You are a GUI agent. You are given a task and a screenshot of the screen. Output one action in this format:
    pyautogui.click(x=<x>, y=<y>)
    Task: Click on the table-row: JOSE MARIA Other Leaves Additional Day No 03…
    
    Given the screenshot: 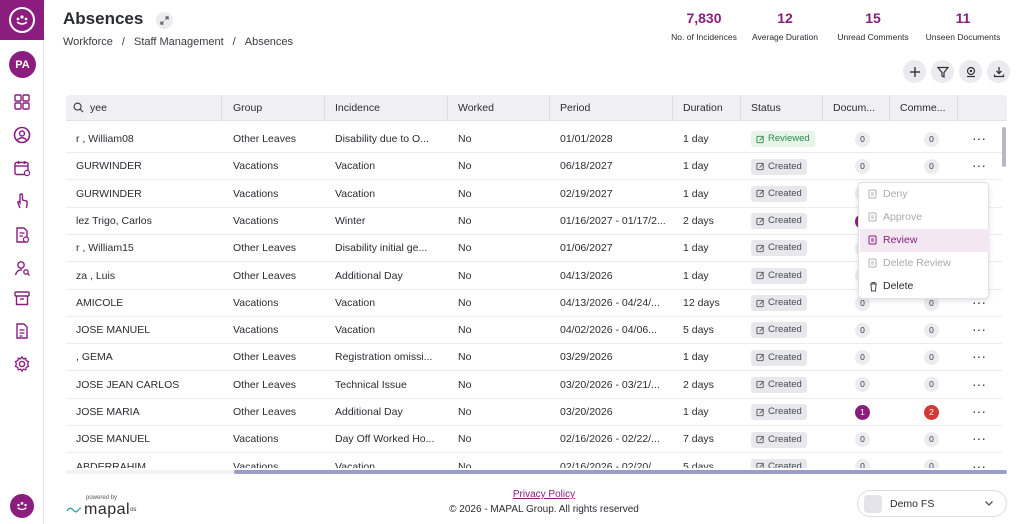 What is the action you would take?
    pyautogui.click(x=534, y=412)
    